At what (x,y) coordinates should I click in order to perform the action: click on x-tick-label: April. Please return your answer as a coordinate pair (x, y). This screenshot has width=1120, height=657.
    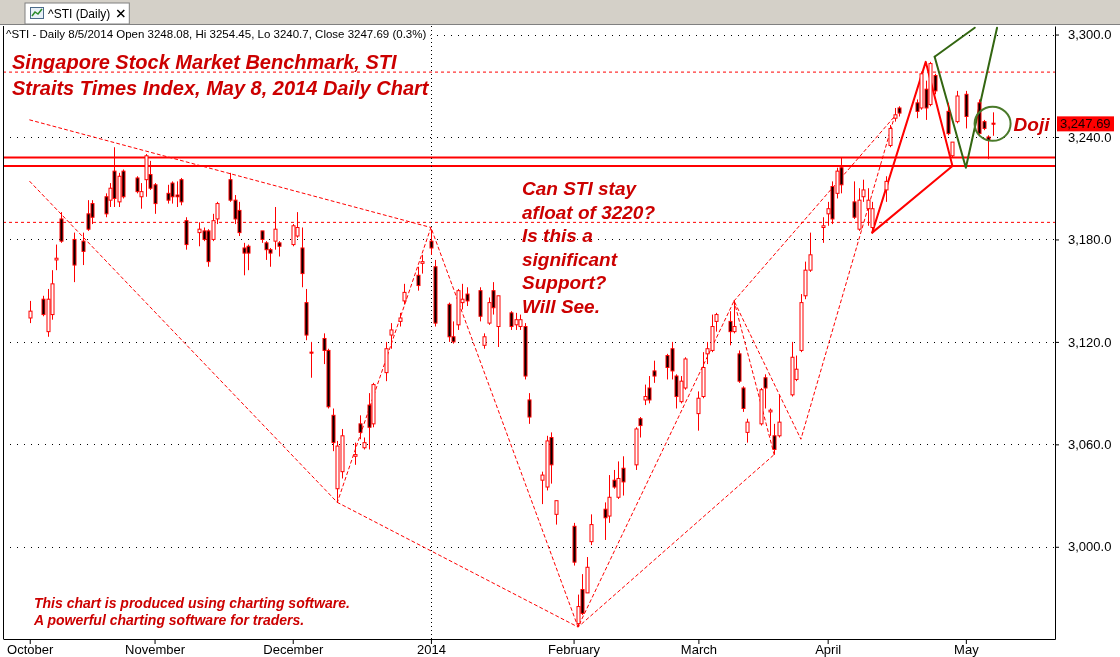
    Looking at the image, I should click on (828, 649).